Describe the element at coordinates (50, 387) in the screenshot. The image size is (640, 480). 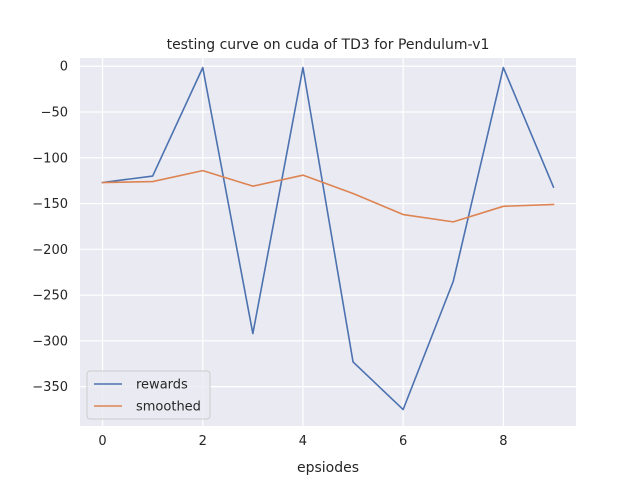
I see `y-tick-label: −350` at that location.